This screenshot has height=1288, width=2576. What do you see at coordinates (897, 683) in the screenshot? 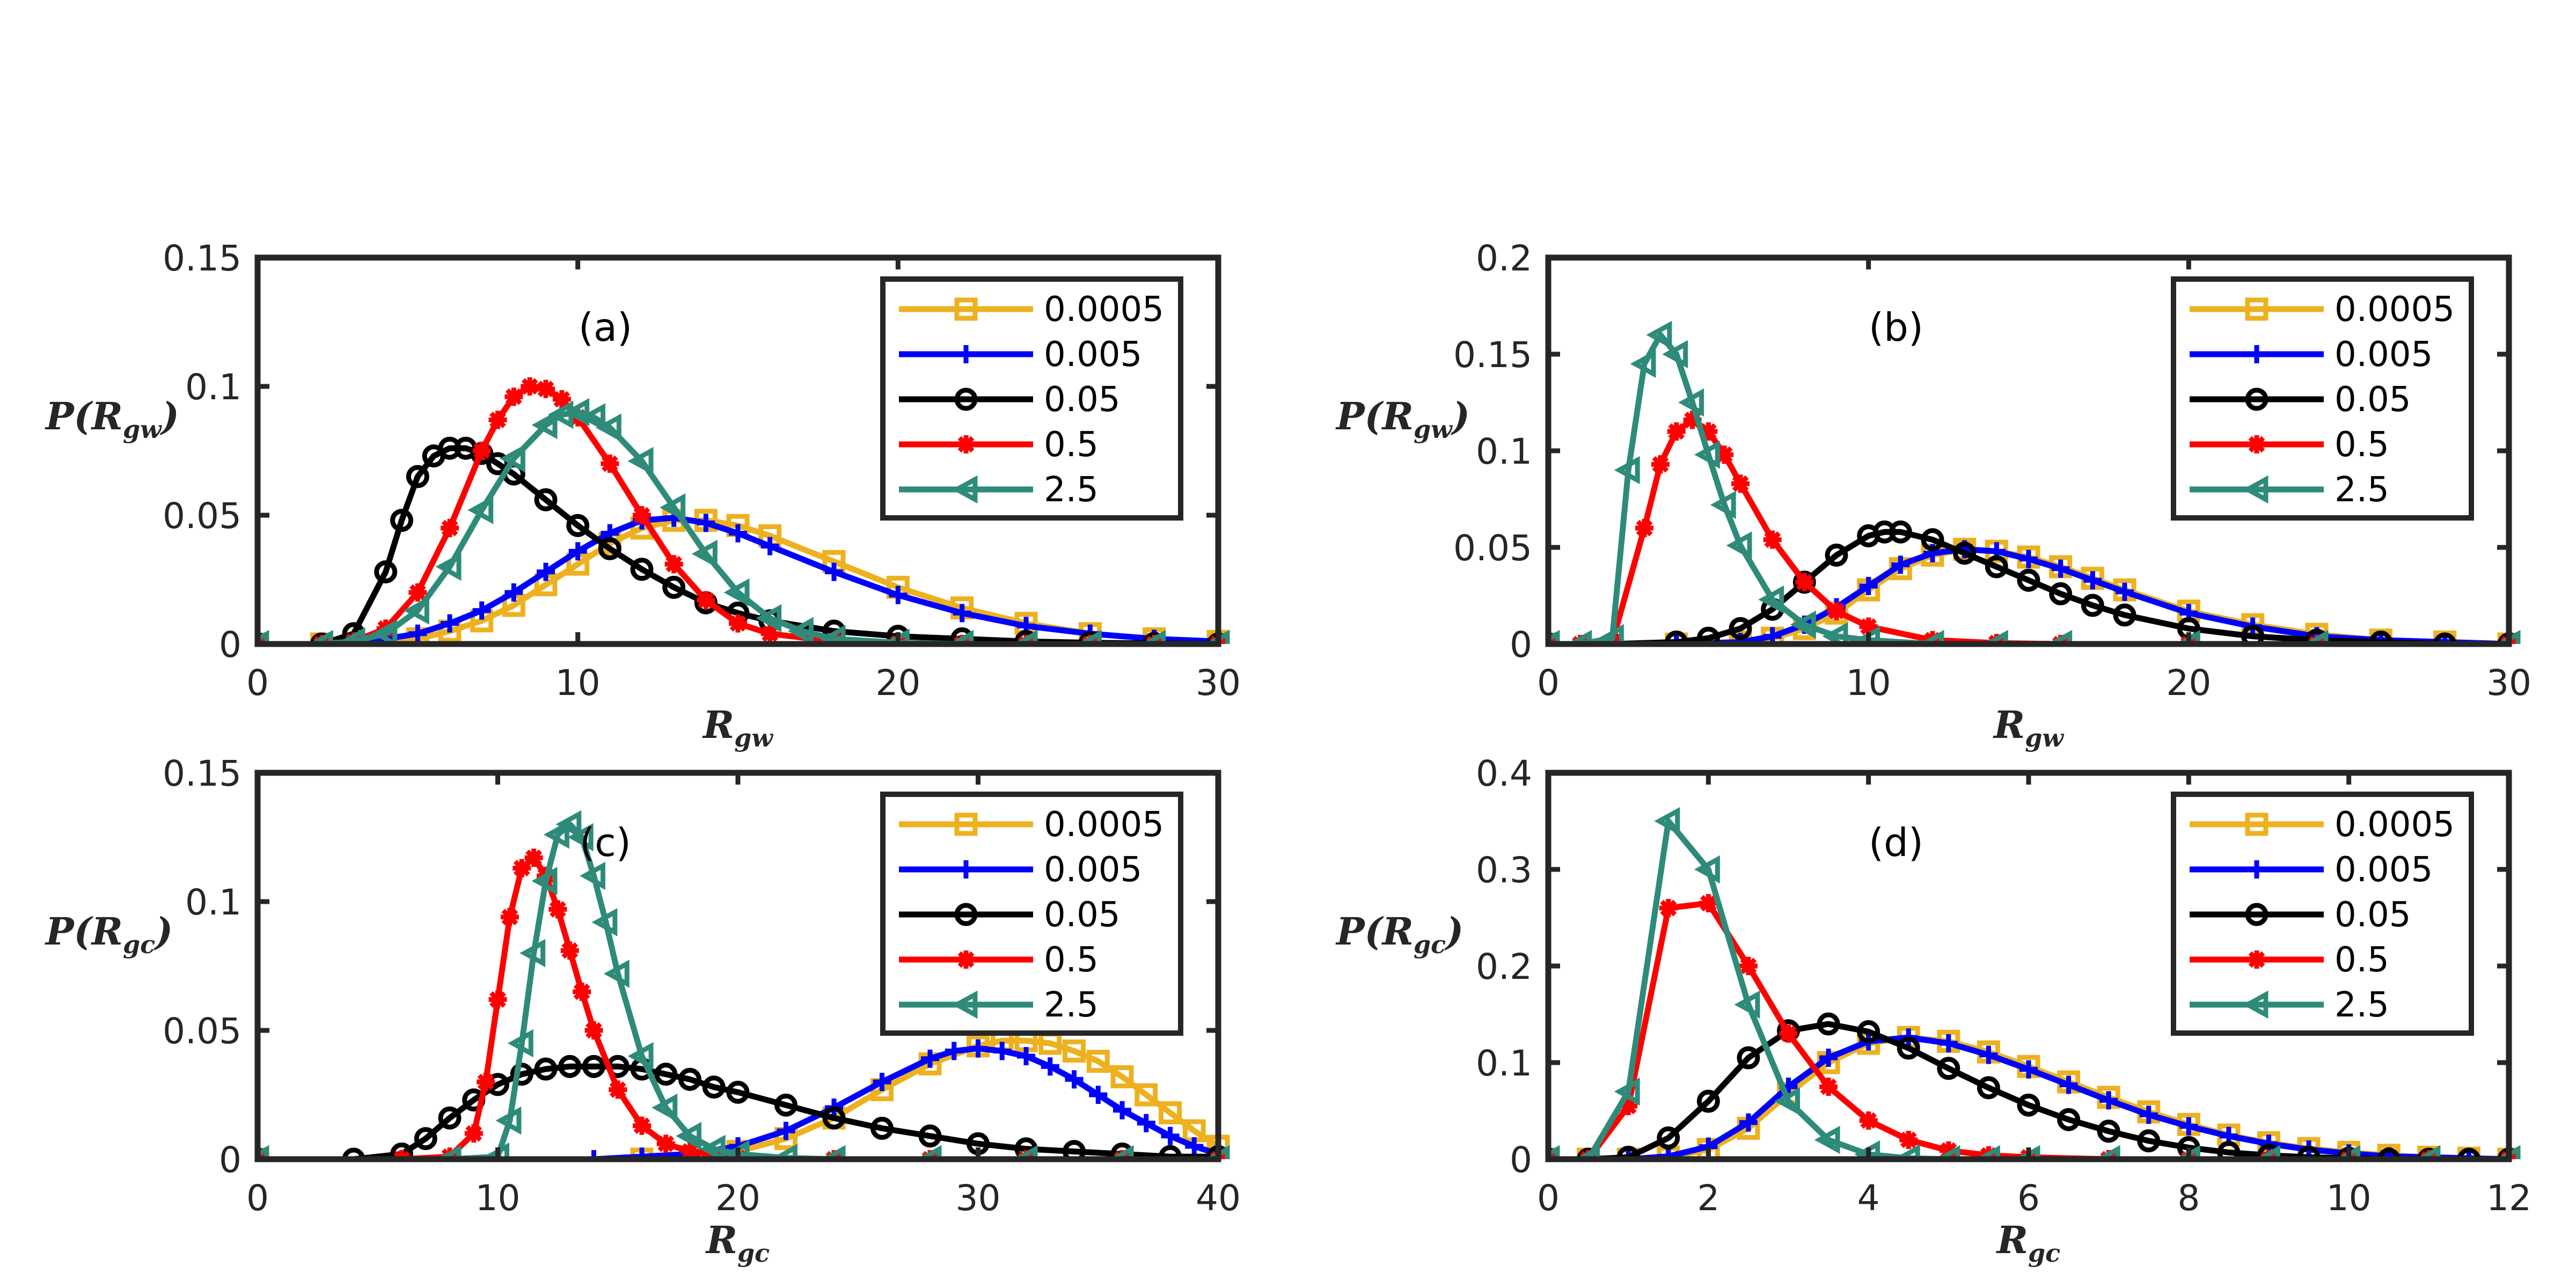
I see `x-tick-label: 20` at bounding box center [897, 683].